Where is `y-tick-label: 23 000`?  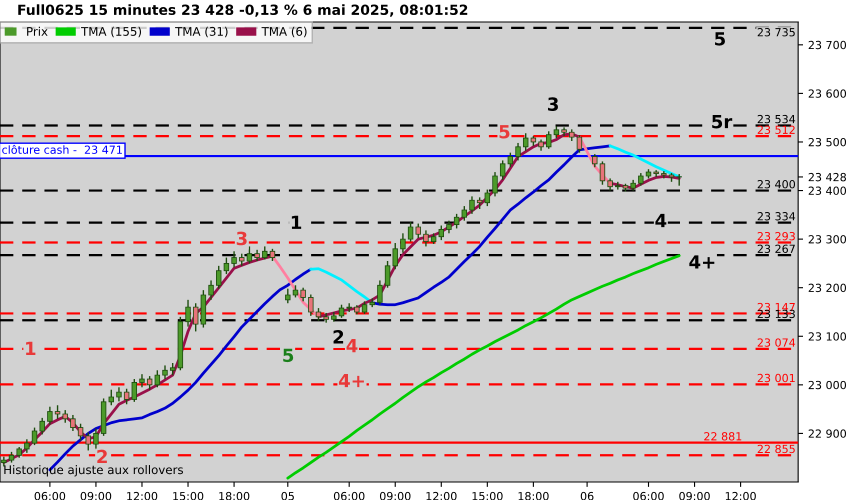
y-tick-label: 23 000 is located at coordinates (827, 385).